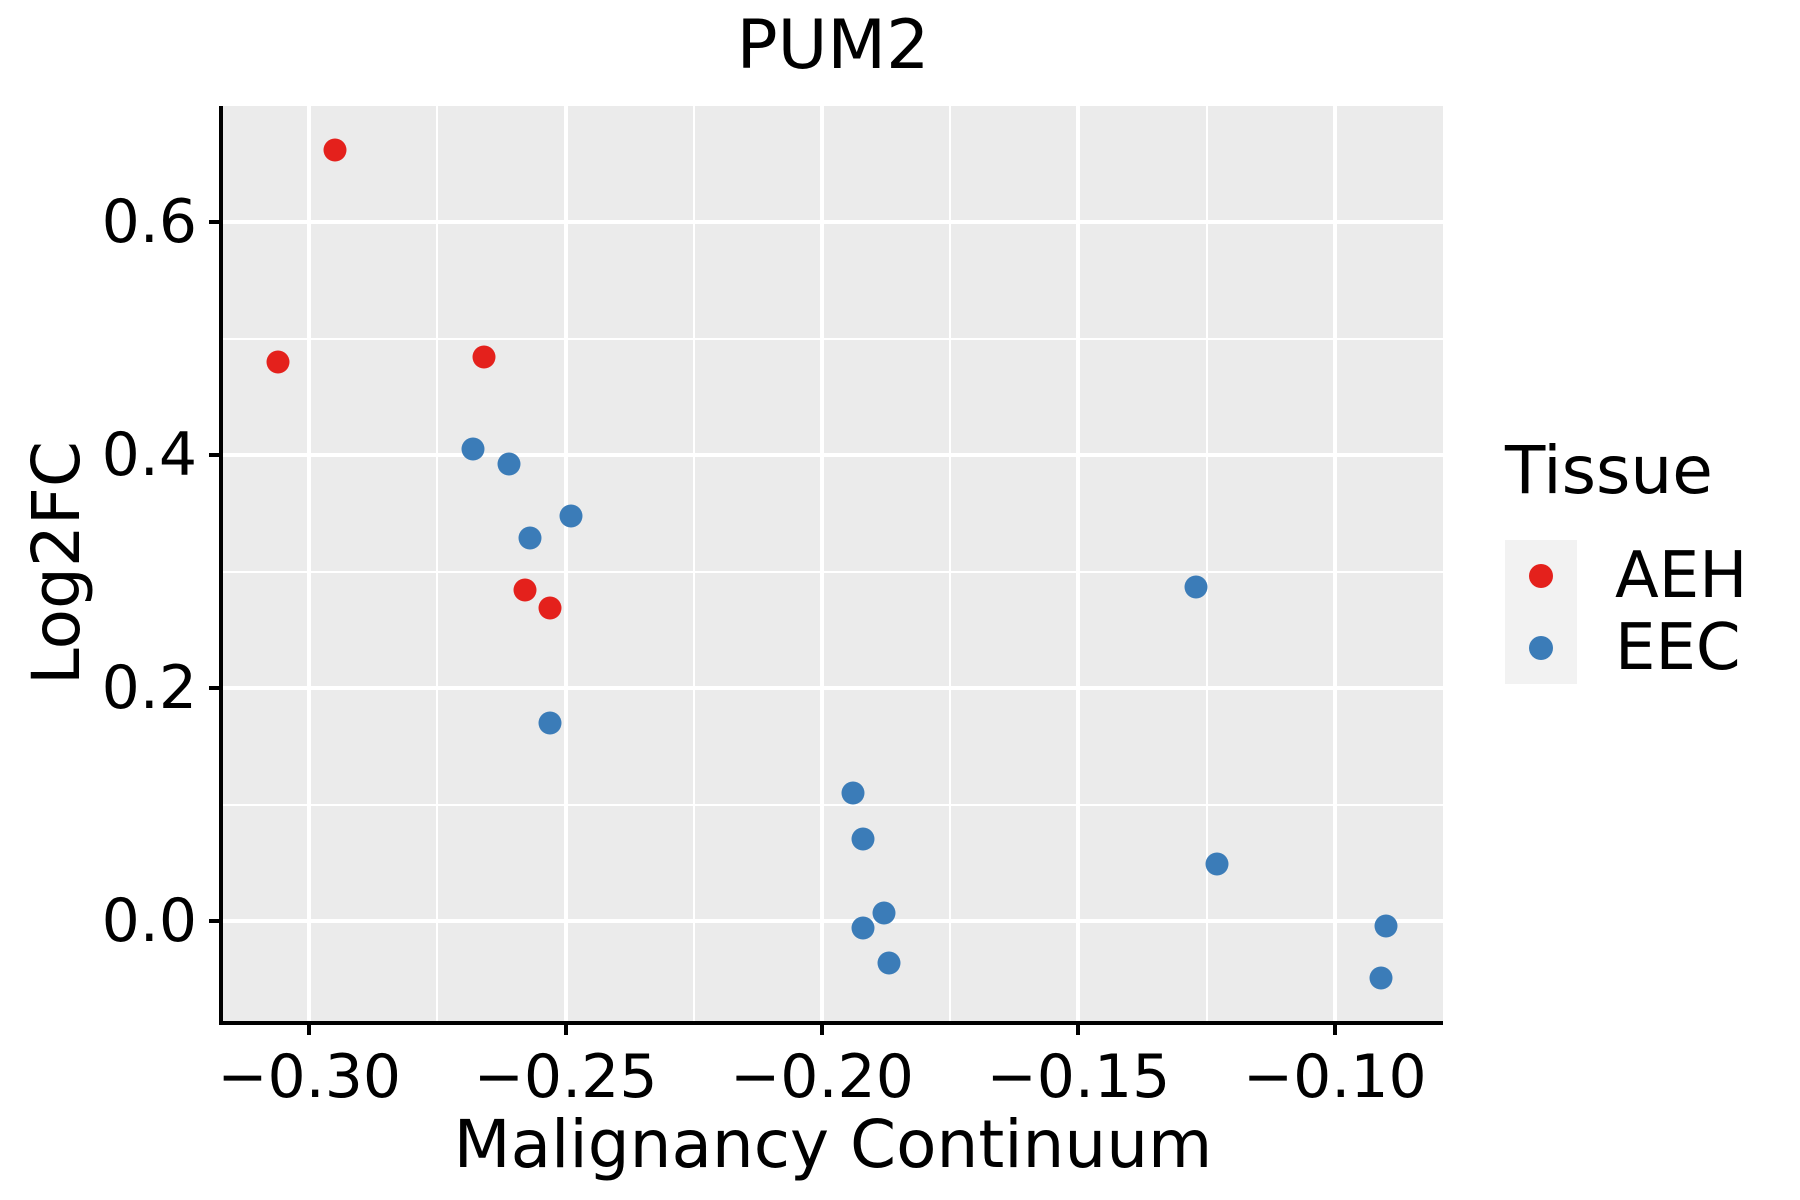 The height and width of the screenshot is (1200, 1800). What do you see at coordinates (56, 563) in the screenshot?
I see `y-axis-title: Log2FC` at bounding box center [56, 563].